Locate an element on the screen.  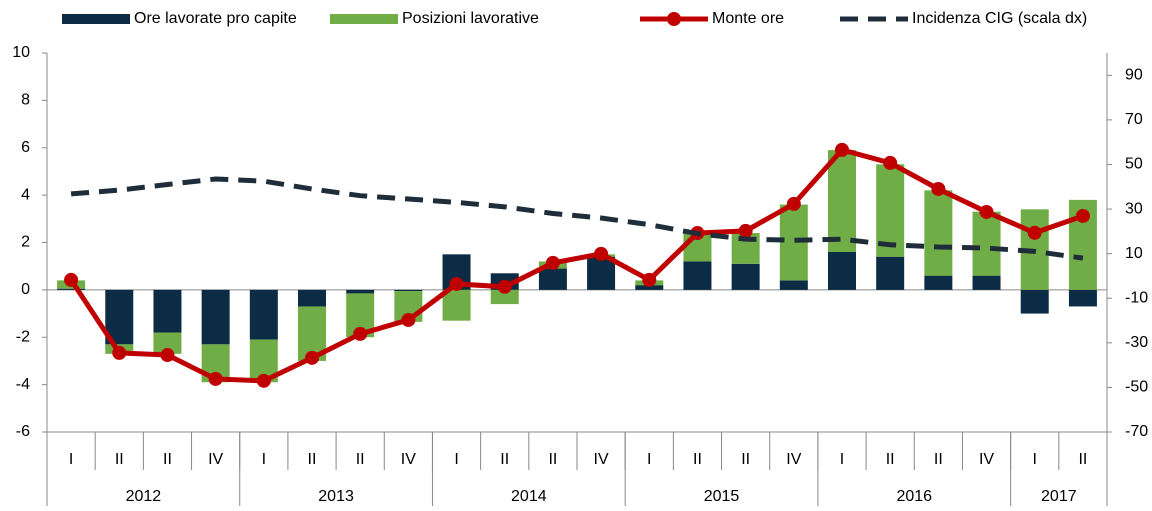
year-label: 2013 is located at coordinates (336, 496).